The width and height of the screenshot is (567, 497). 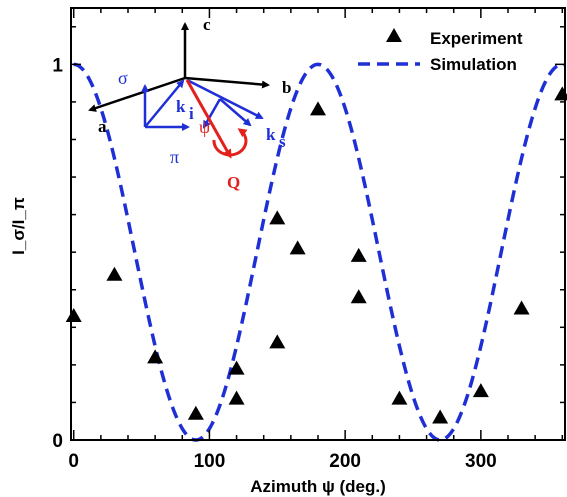 What do you see at coordinates (481, 461) in the screenshot?
I see `x-tick-label: 300` at bounding box center [481, 461].